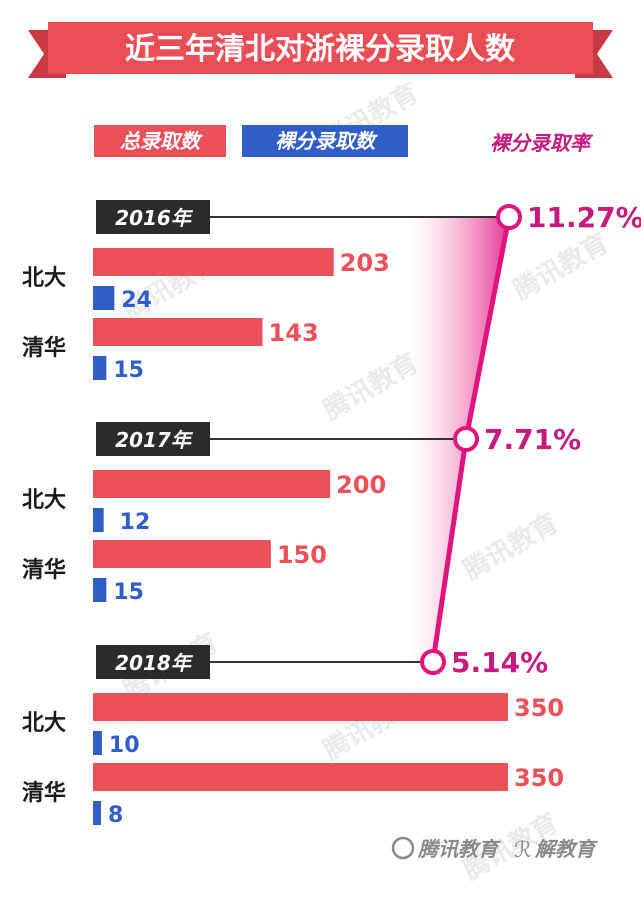 This screenshot has height=904, width=641. I want to click on rate-value-label: 11.27%, so click(584, 217).